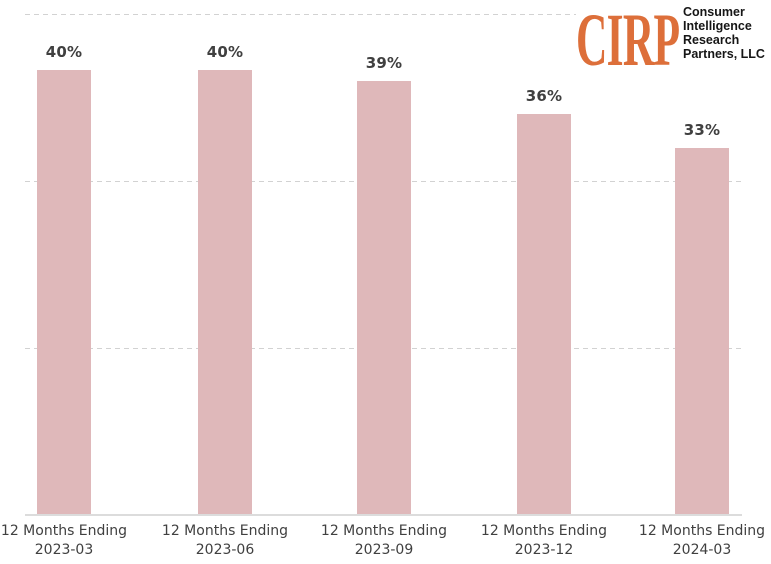 This screenshot has height=564, width=771. I want to click on bar-value-label: 33%, so click(702, 129).